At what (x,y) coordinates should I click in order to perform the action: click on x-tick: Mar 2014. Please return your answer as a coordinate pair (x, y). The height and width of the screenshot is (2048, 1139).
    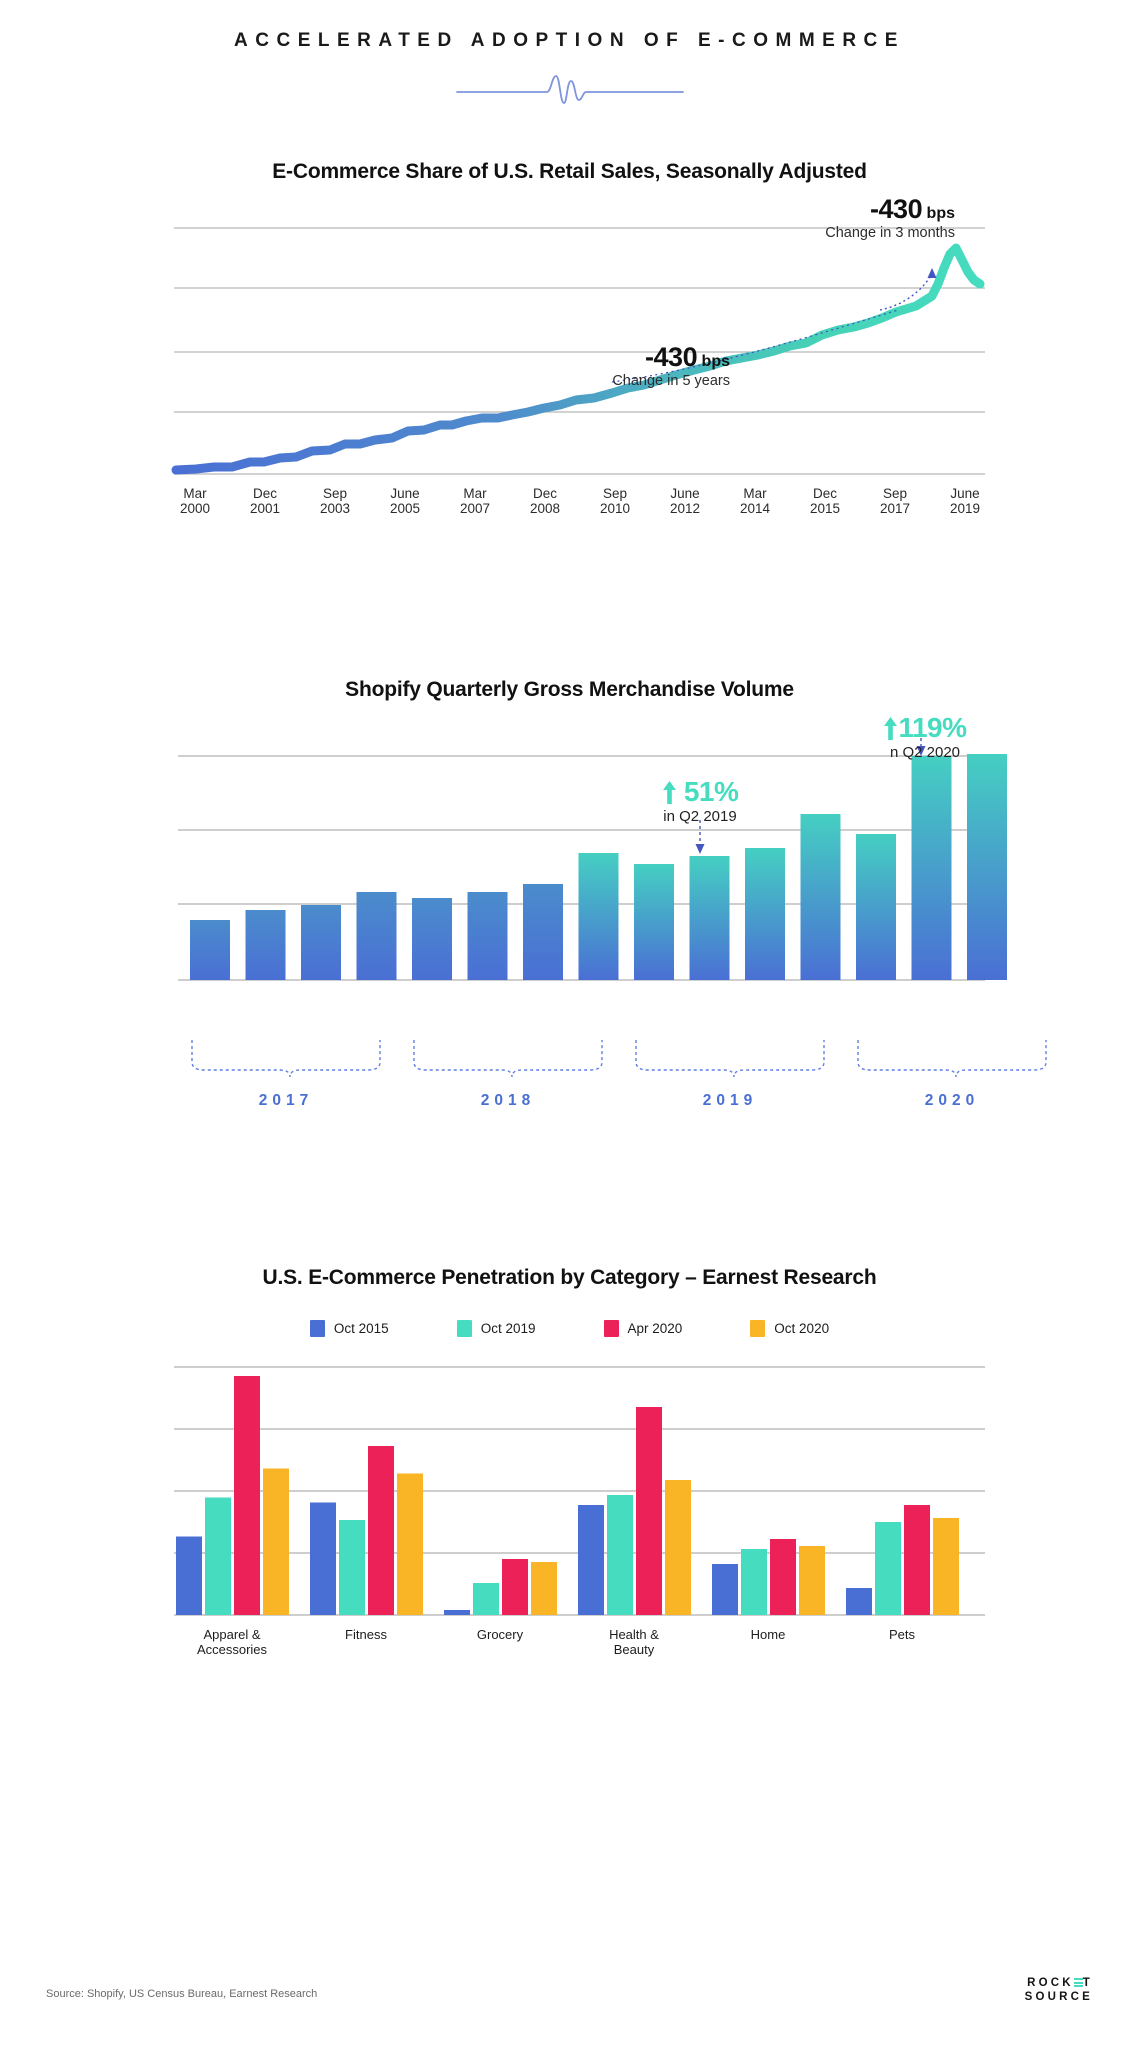
    Looking at the image, I should click on (755, 501).